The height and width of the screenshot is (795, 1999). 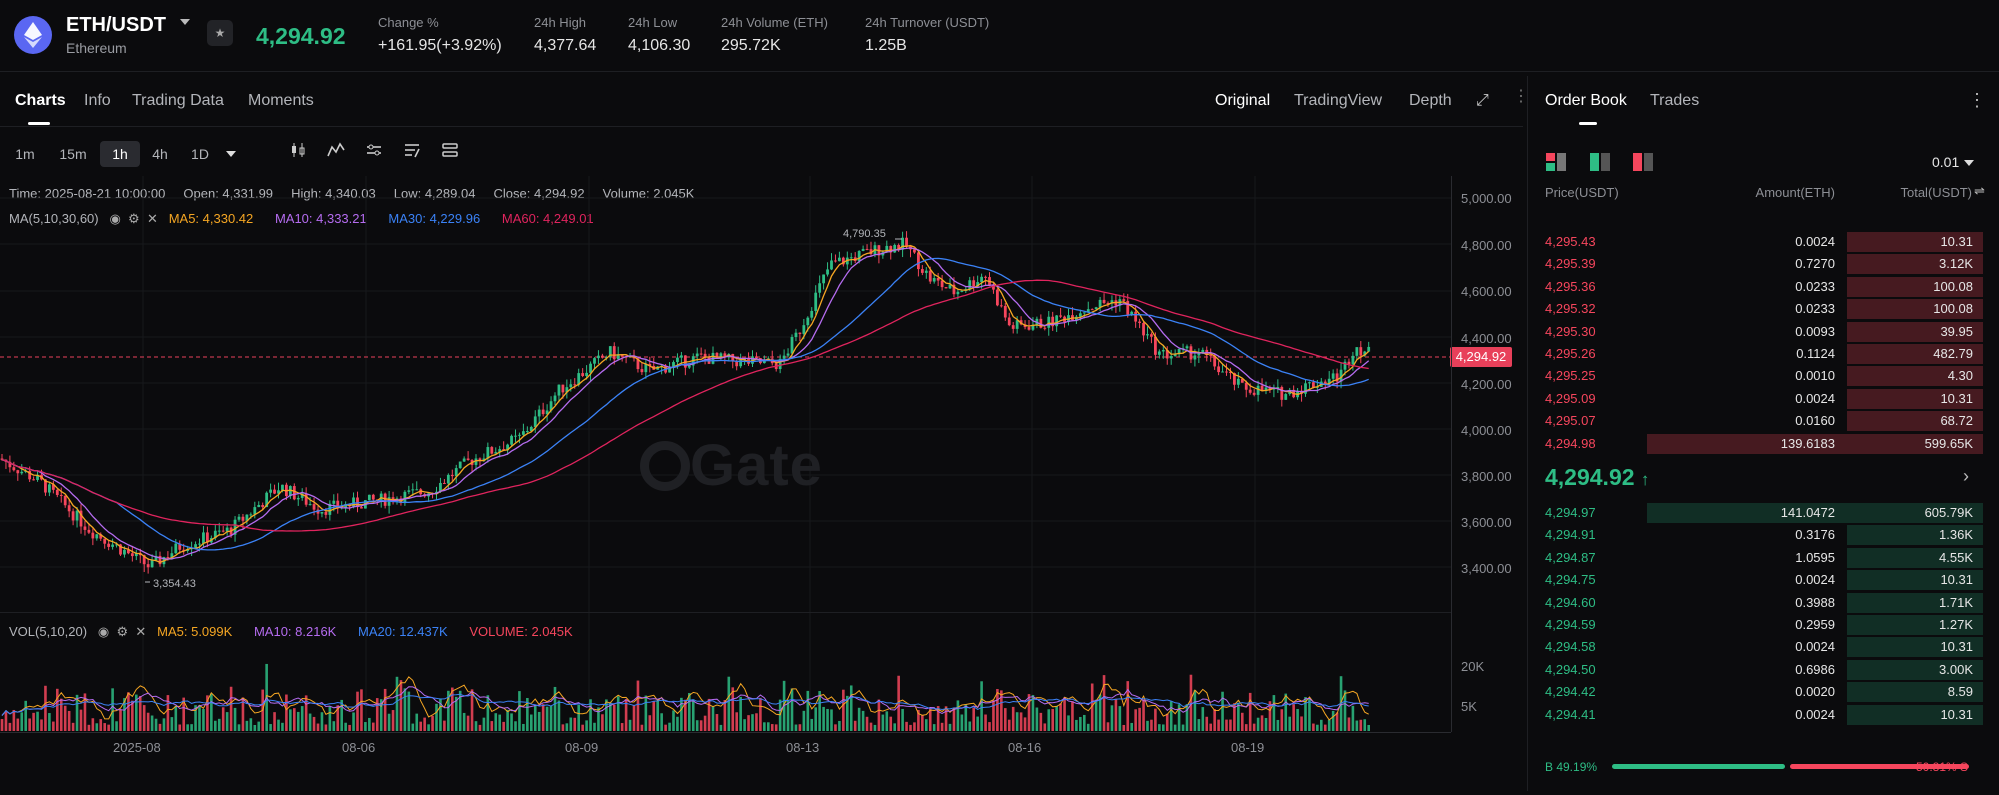 What do you see at coordinates (1995, 100) in the screenshot?
I see `ob-scroll-handle-icon: ⋮` at bounding box center [1995, 100].